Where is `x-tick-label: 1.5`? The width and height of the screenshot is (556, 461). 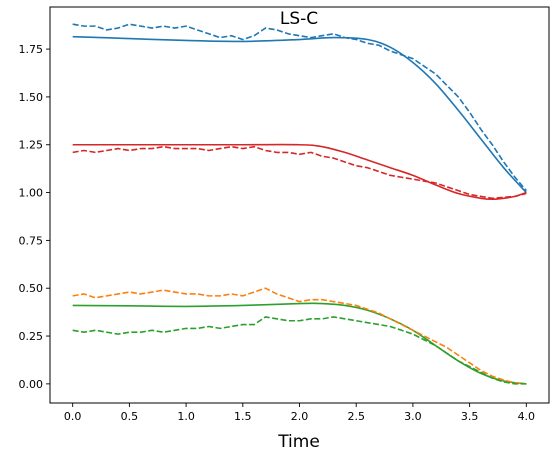
x-tick-label: 1.5 is located at coordinates (243, 416).